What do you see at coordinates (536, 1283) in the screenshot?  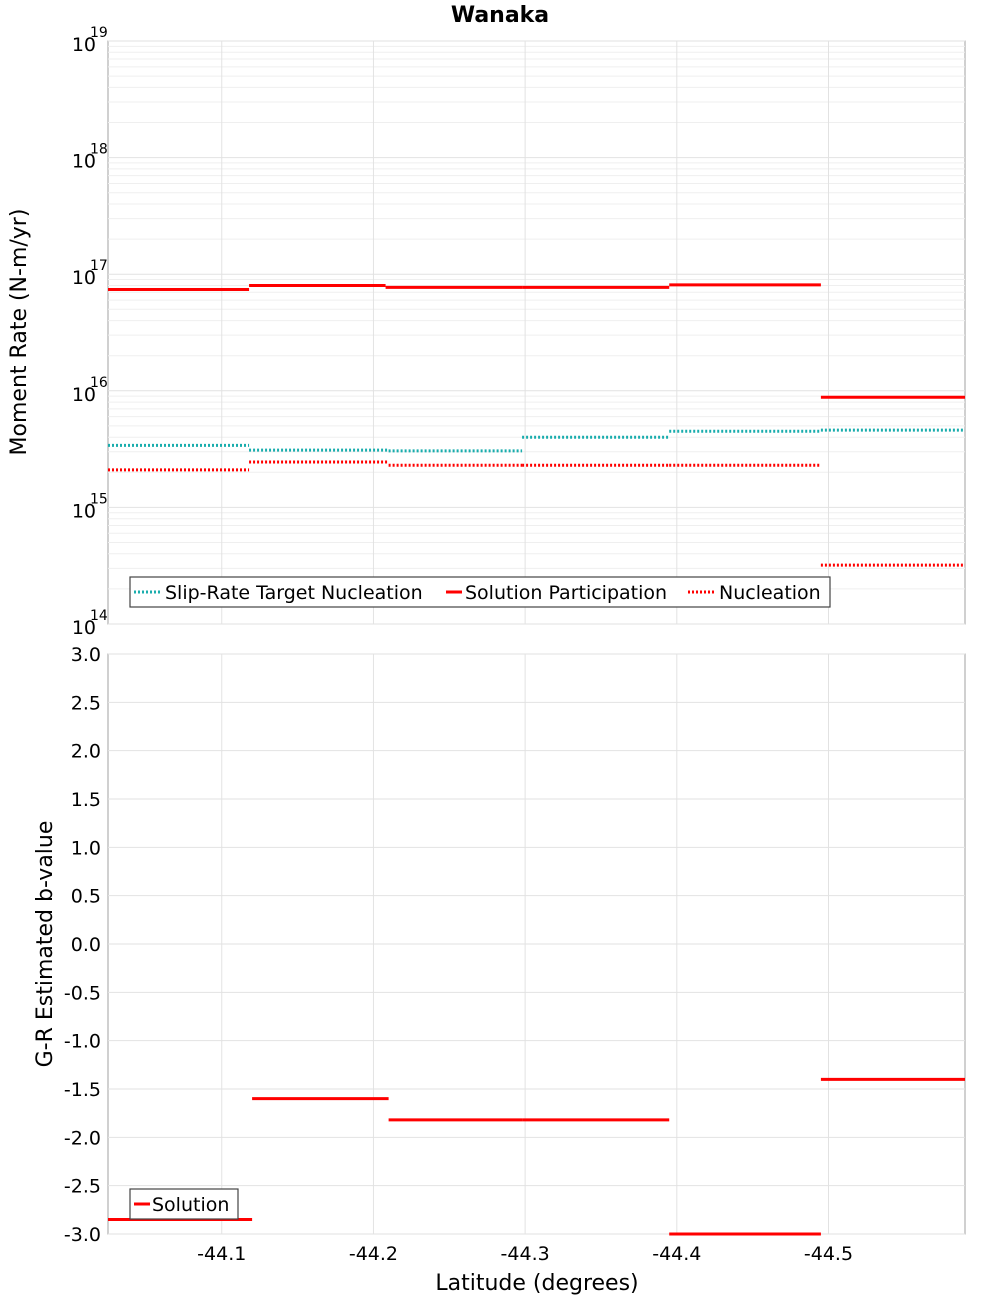 I see `x-axis-label: Latitude (degrees)` at bounding box center [536, 1283].